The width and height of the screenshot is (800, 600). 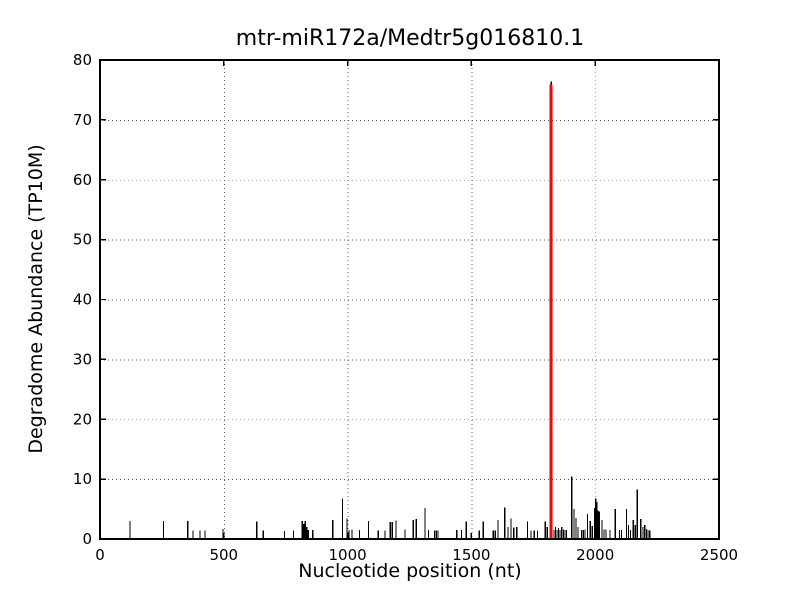 I want to click on y-tick-label: 0, so click(x=87, y=539).